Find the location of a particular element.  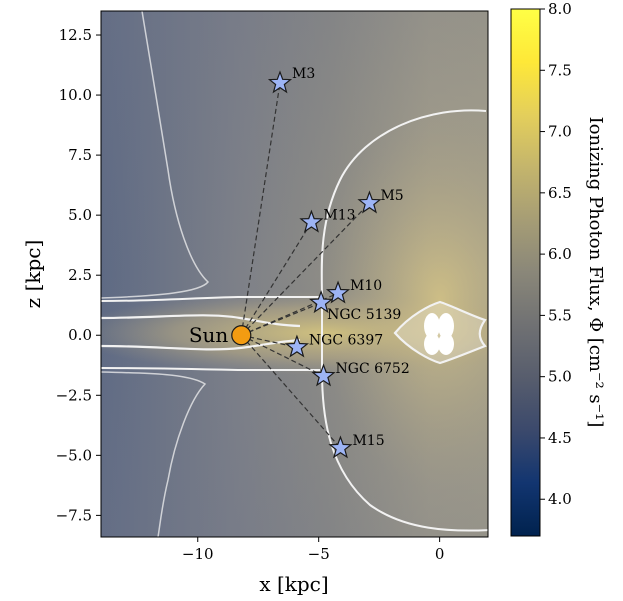

colorbar-tick-label: 6.0 is located at coordinates (560, 254).